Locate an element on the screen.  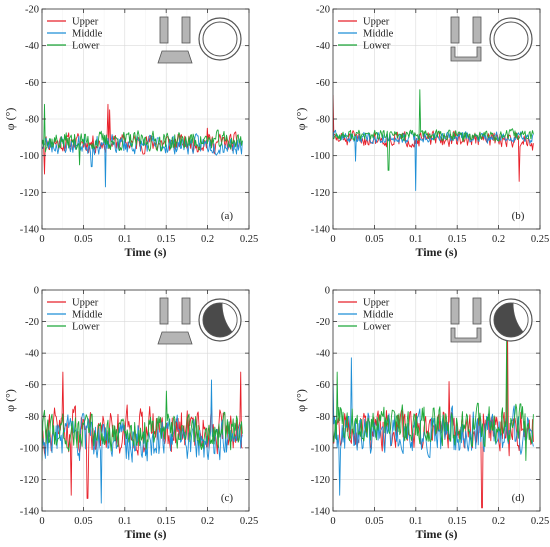
panel-label: (a) is located at coordinates (227, 216).